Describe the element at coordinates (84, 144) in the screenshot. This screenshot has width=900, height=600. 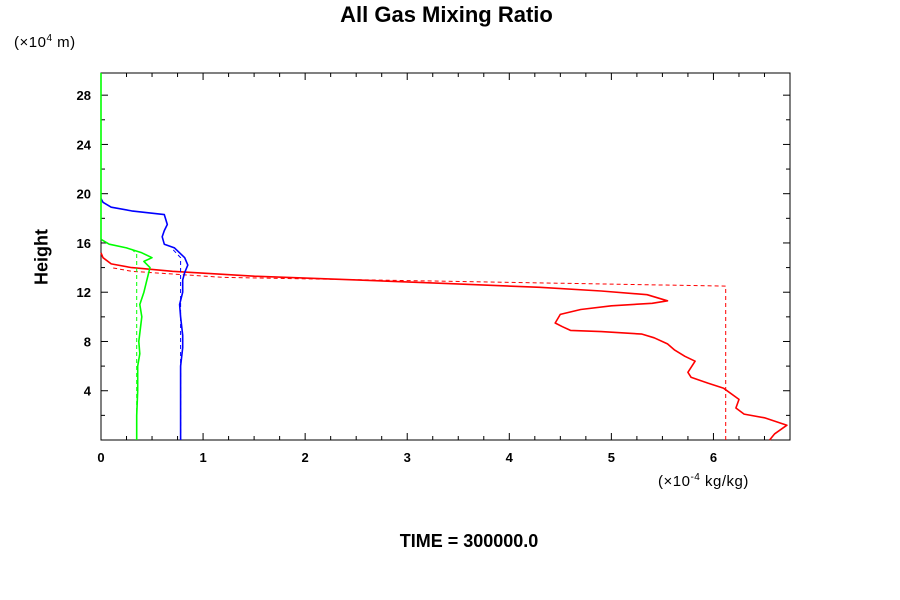
I see `y-tick-label: 24` at that location.